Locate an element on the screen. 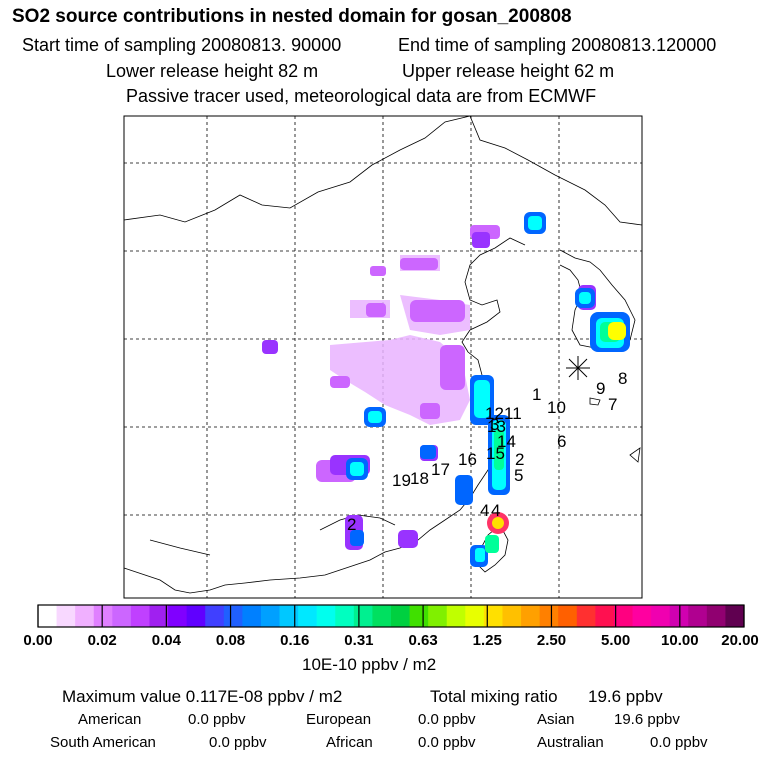  color-bar-tick-label: 0.02 is located at coordinates (102, 640).